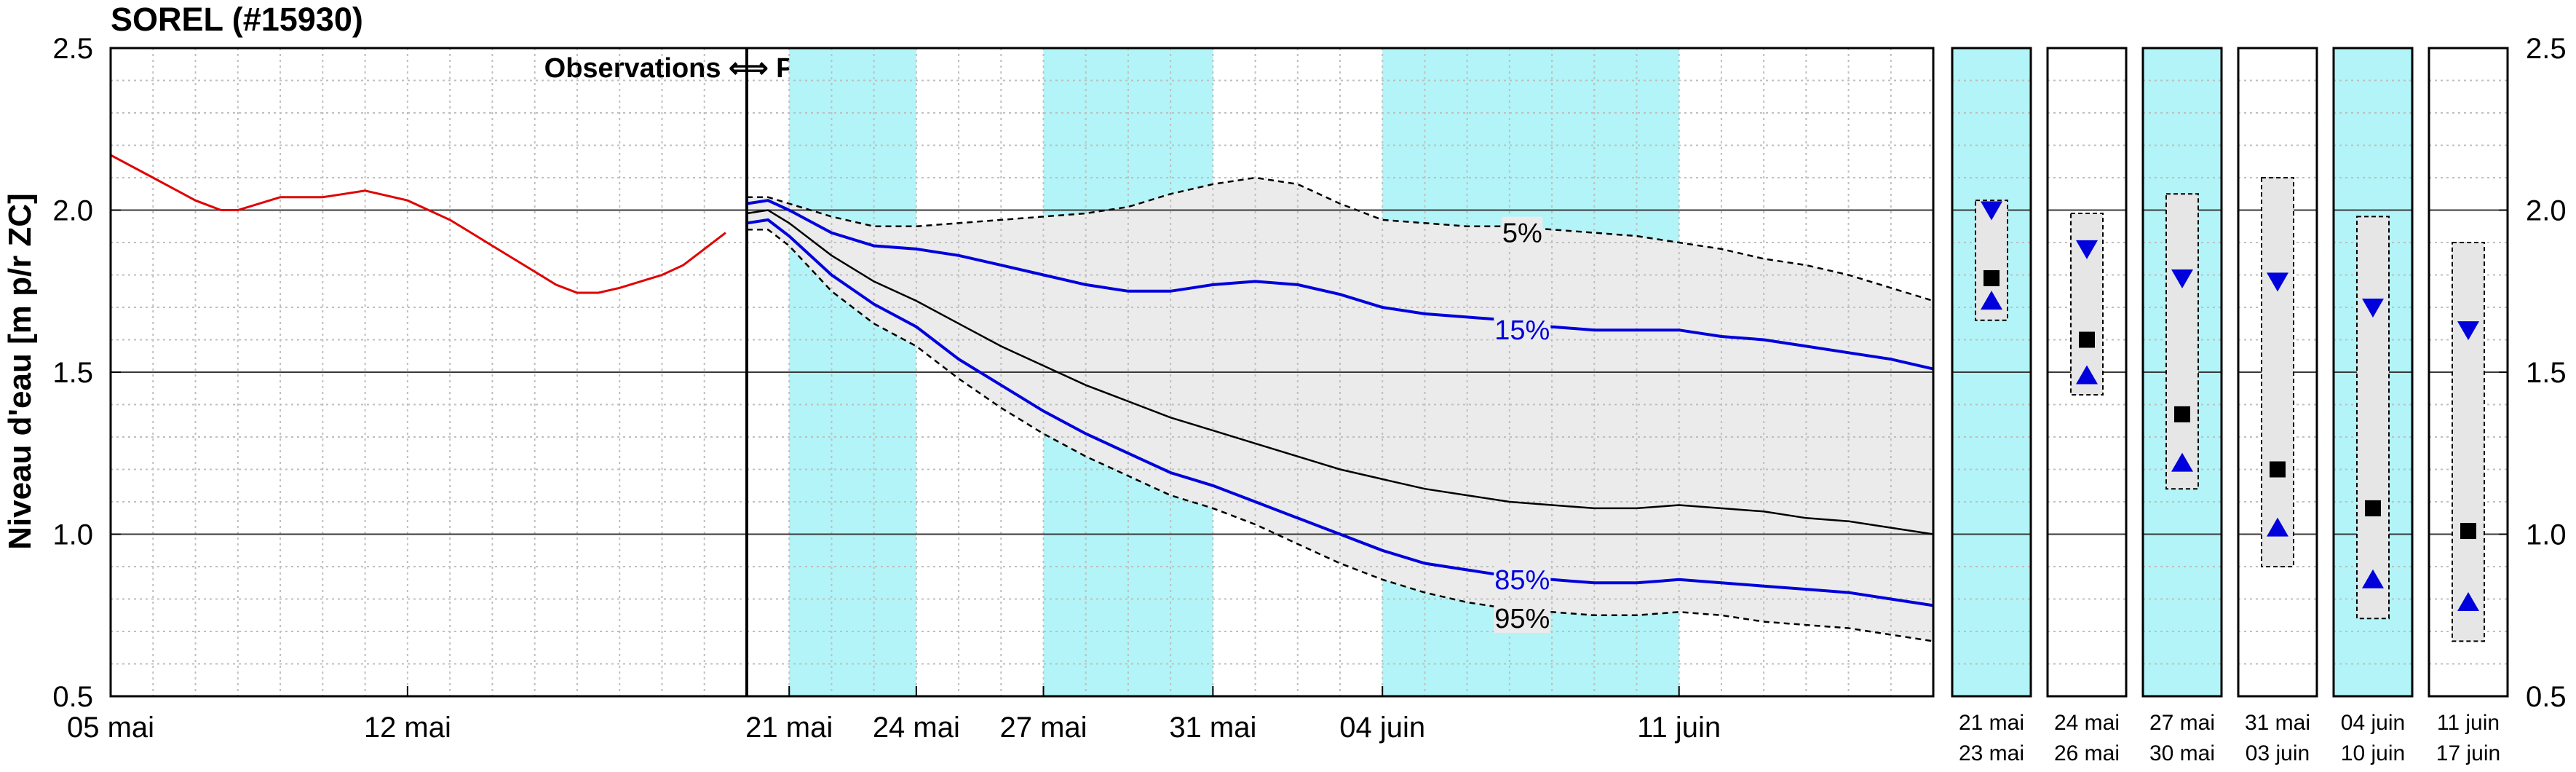 Image resolution: width=2576 pixels, height=772 pixels. I want to click on x-tick-label-forecast: 31 mai, so click(1212, 728).